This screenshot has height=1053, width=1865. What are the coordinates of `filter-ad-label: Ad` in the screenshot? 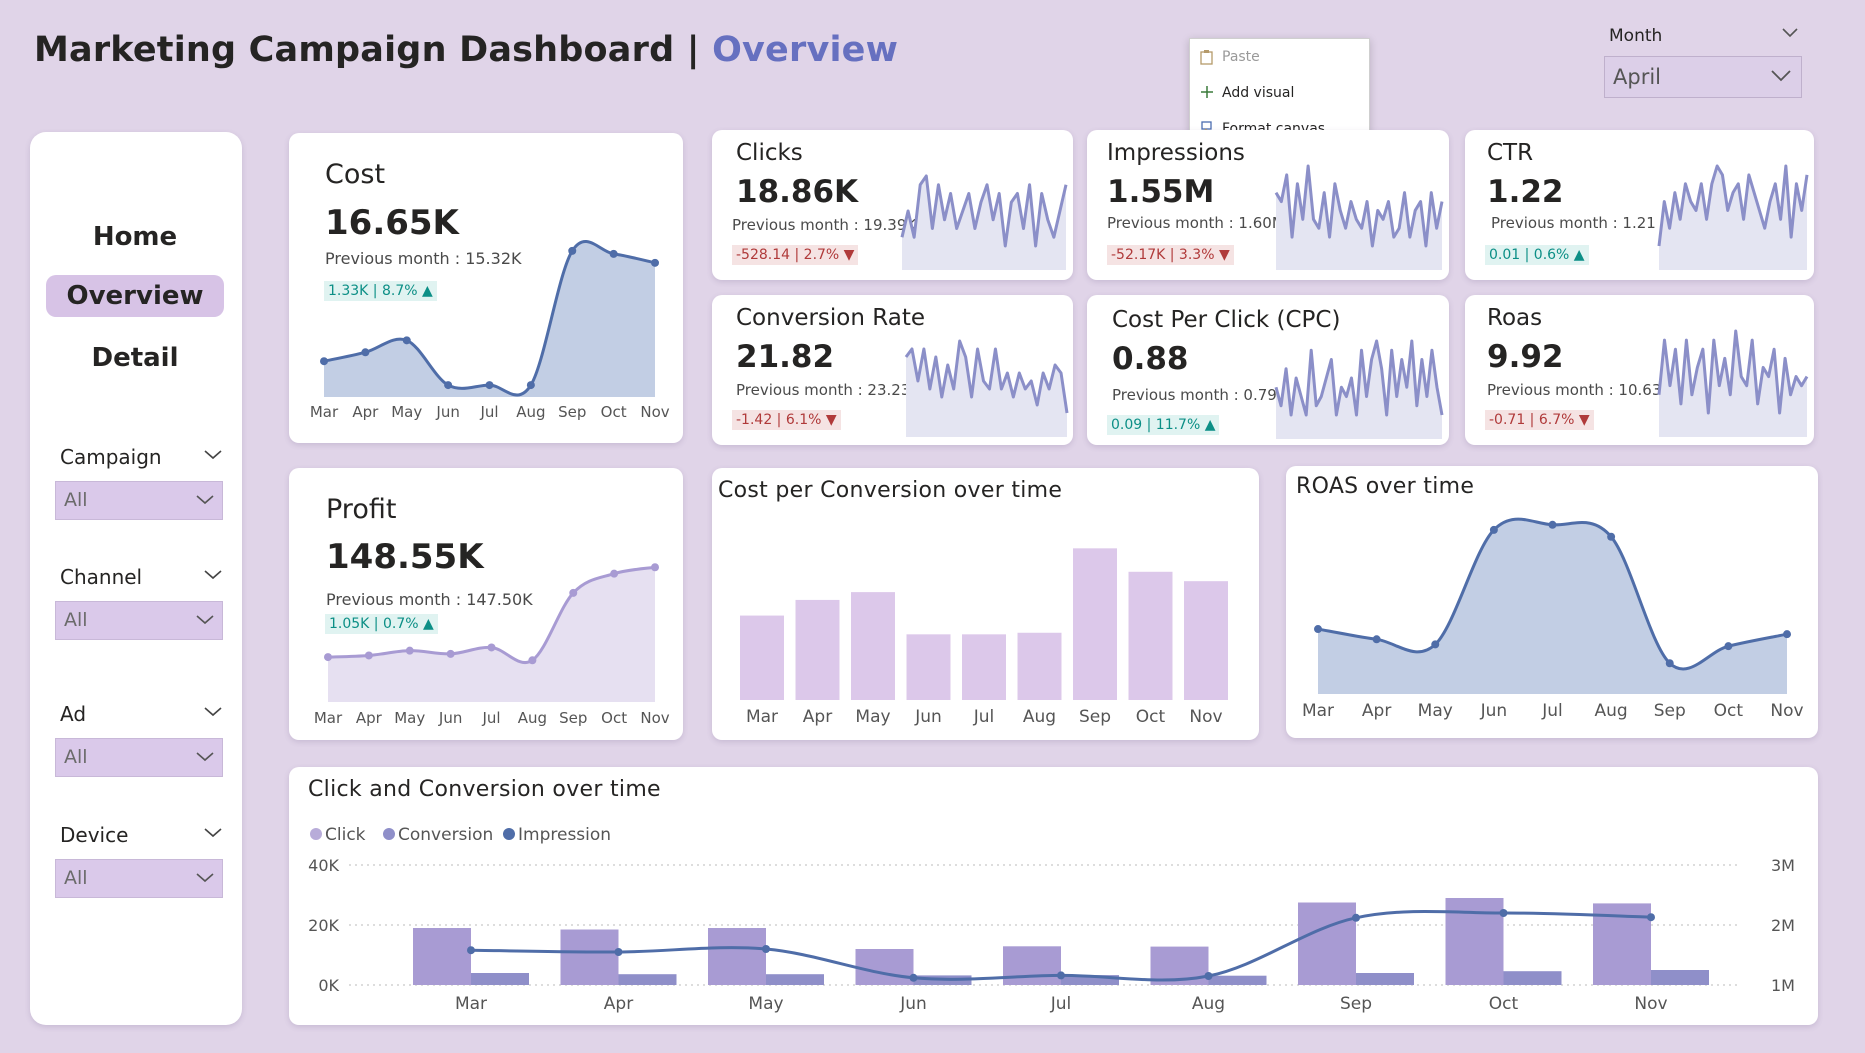 It's located at (73, 714).